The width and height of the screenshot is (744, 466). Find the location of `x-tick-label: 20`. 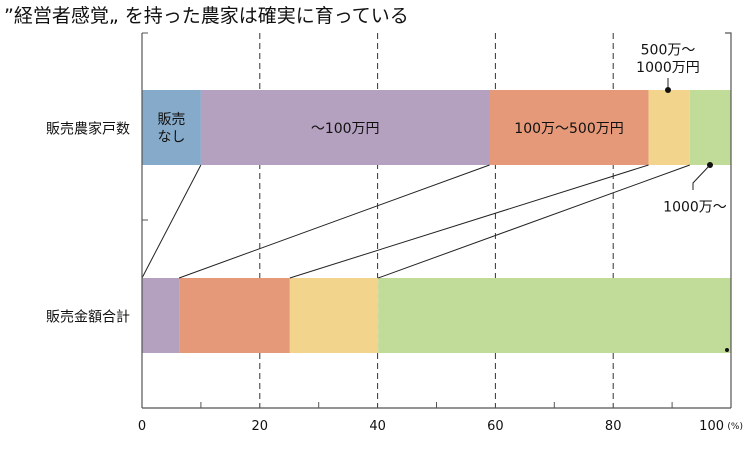

x-tick-label: 20 is located at coordinates (260, 426).